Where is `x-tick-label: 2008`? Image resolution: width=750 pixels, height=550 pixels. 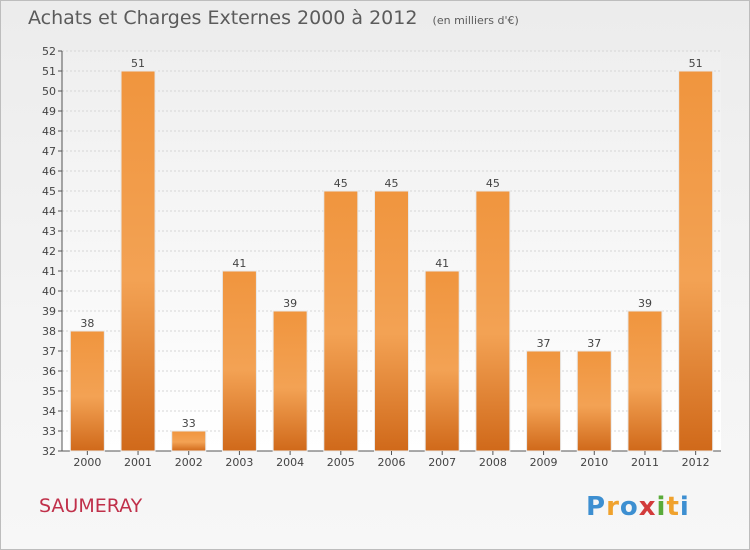 x-tick-label: 2008 is located at coordinates (493, 462).